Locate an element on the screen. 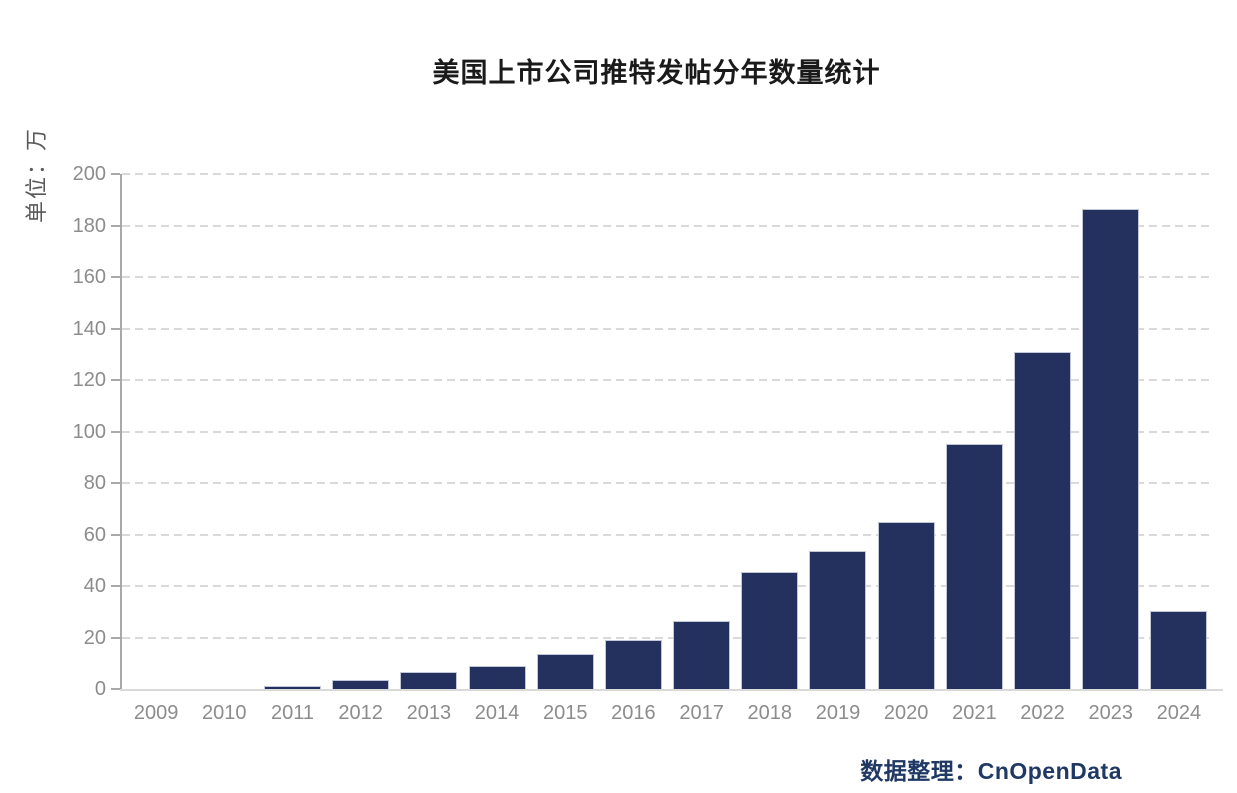  bar-slot-2016 is located at coordinates (633, 431).